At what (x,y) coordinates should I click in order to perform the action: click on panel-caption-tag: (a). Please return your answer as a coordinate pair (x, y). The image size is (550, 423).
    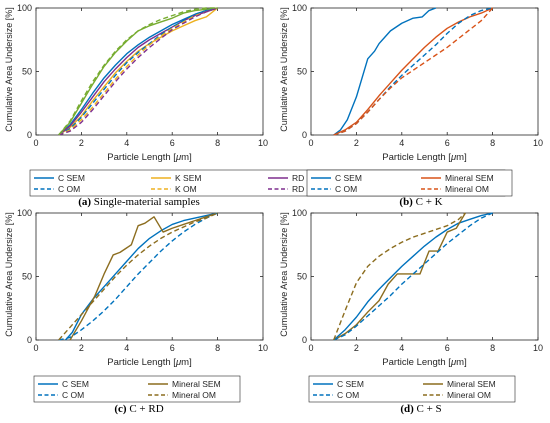
    Looking at the image, I should click on (84, 202).